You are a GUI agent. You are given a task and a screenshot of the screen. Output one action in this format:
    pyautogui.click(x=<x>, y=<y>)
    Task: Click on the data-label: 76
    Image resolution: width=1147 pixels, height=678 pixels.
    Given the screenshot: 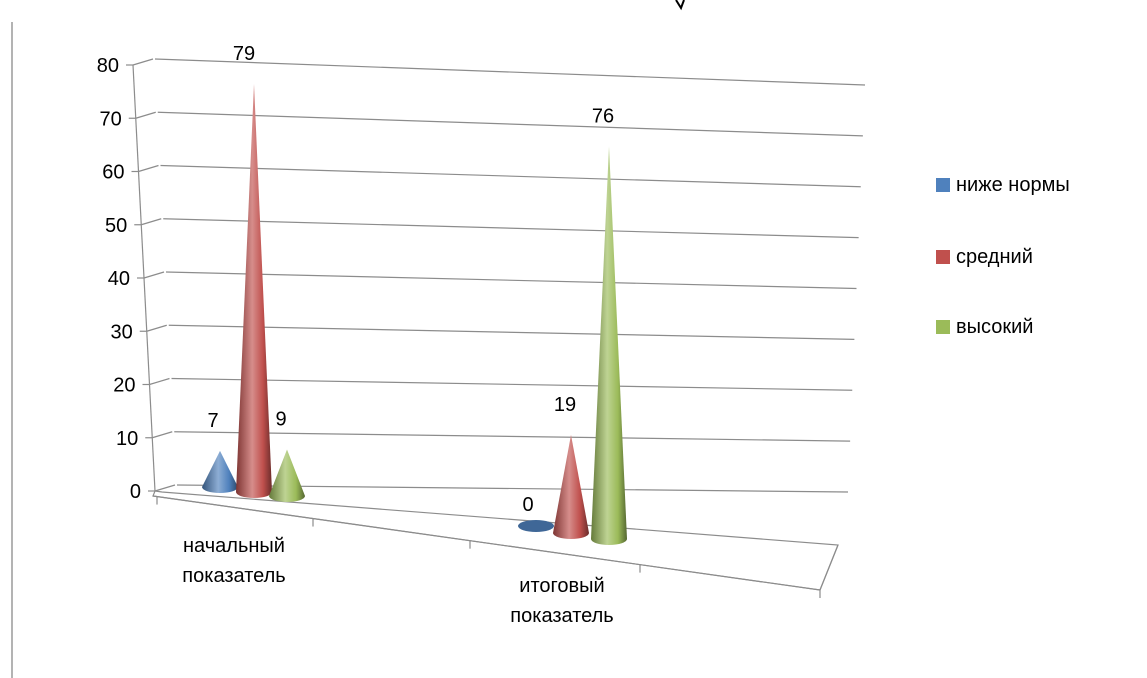 What is the action you would take?
    pyautogui.click(x=603, y=116)
    